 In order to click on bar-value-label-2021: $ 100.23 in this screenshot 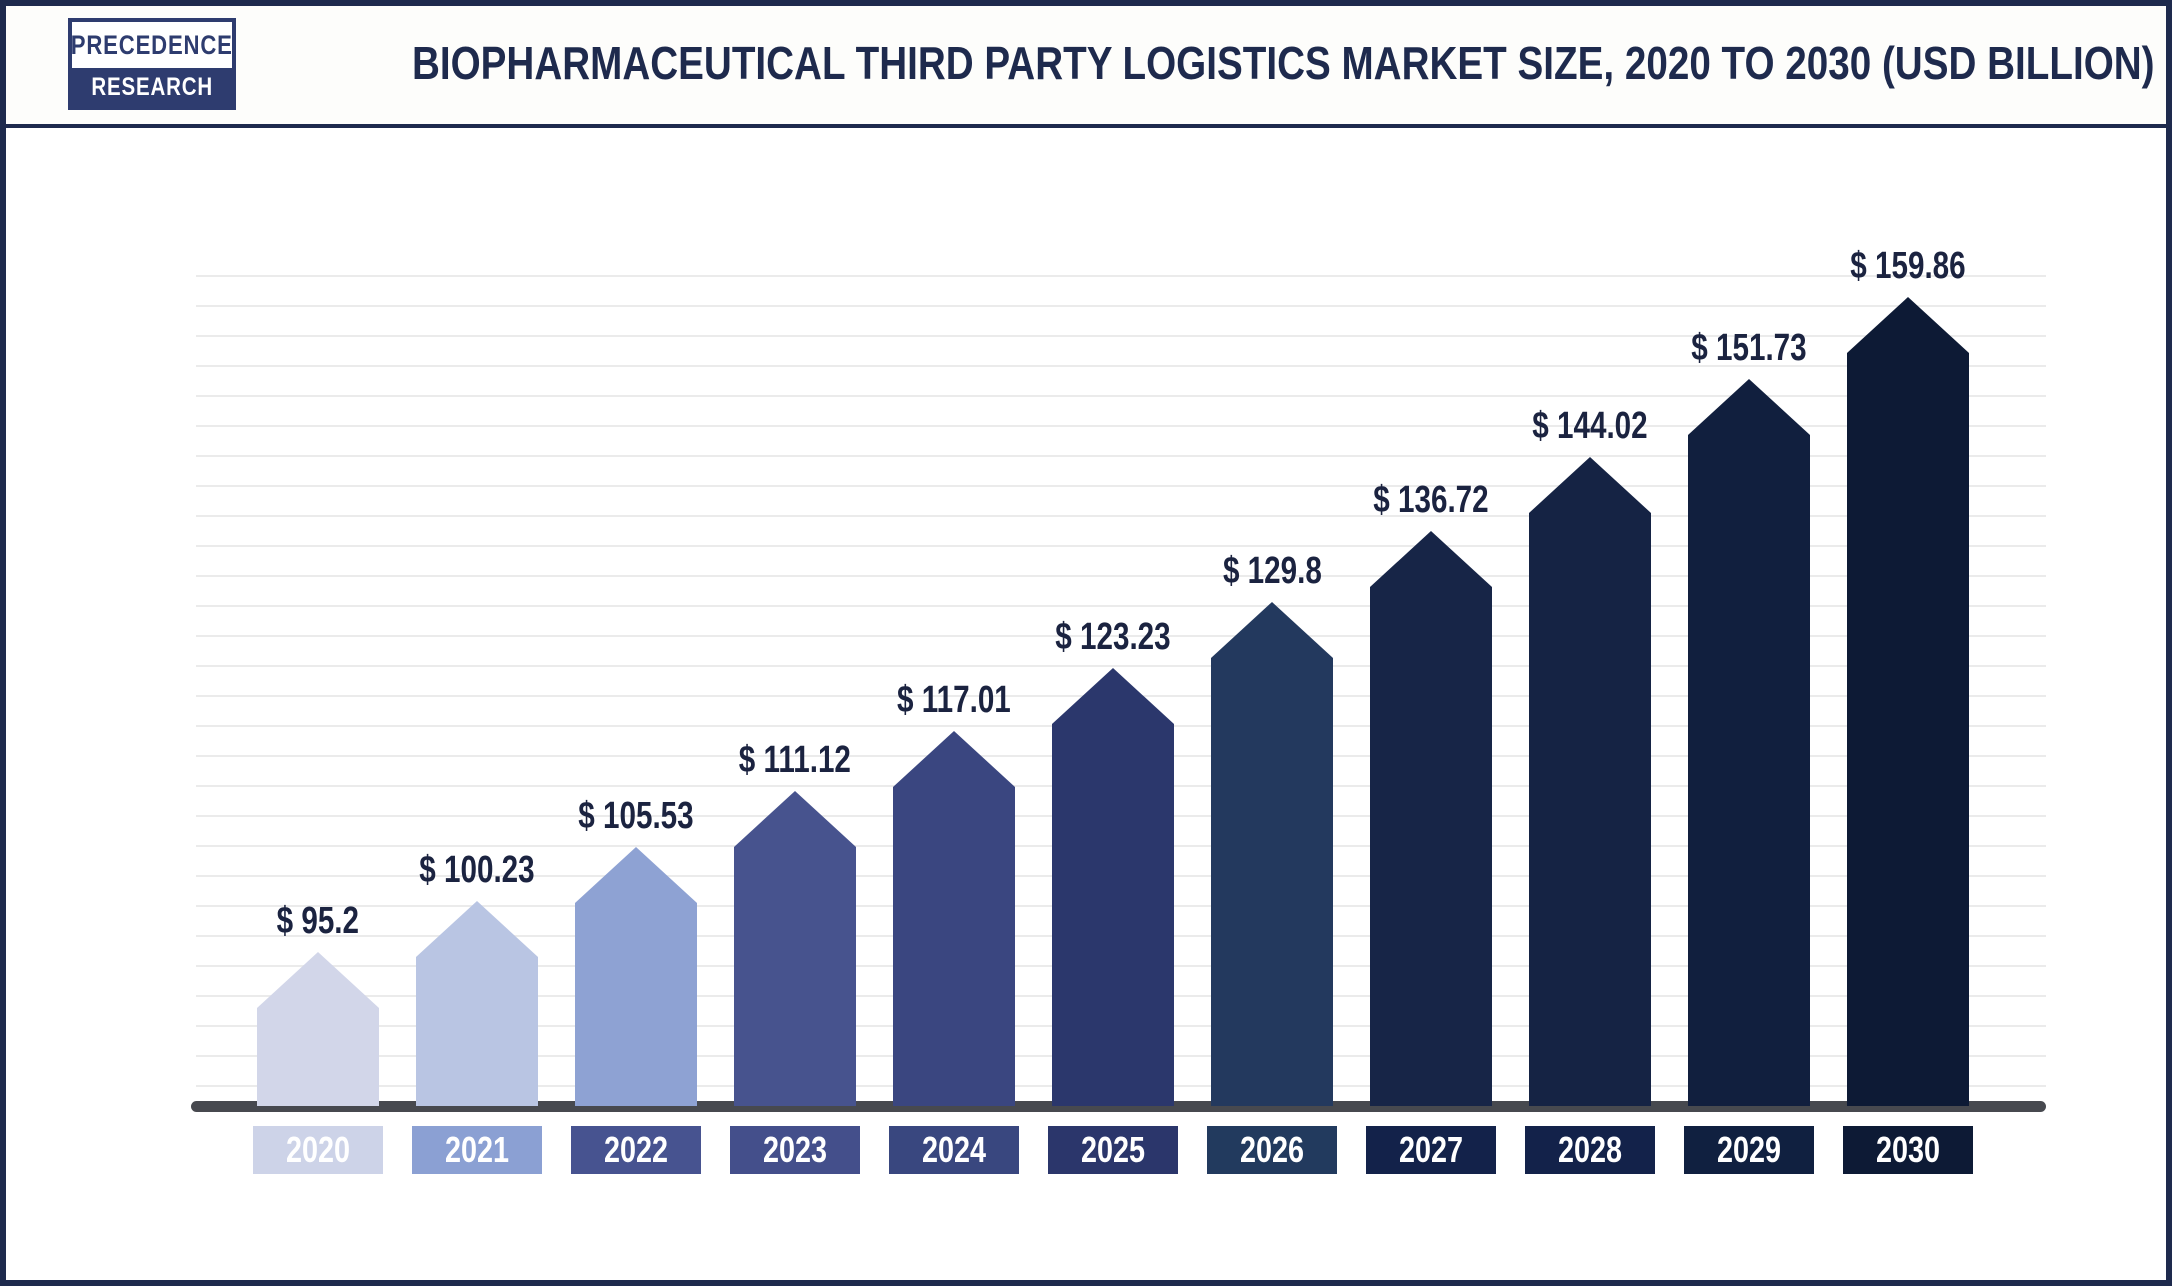, I will do `click(477, 870)`.